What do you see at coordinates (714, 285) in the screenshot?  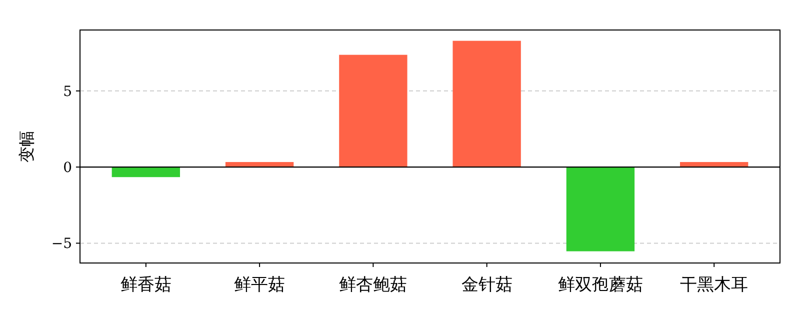 I see `x-tick-label: 干黑木耳` at bounding box center [714, 285].